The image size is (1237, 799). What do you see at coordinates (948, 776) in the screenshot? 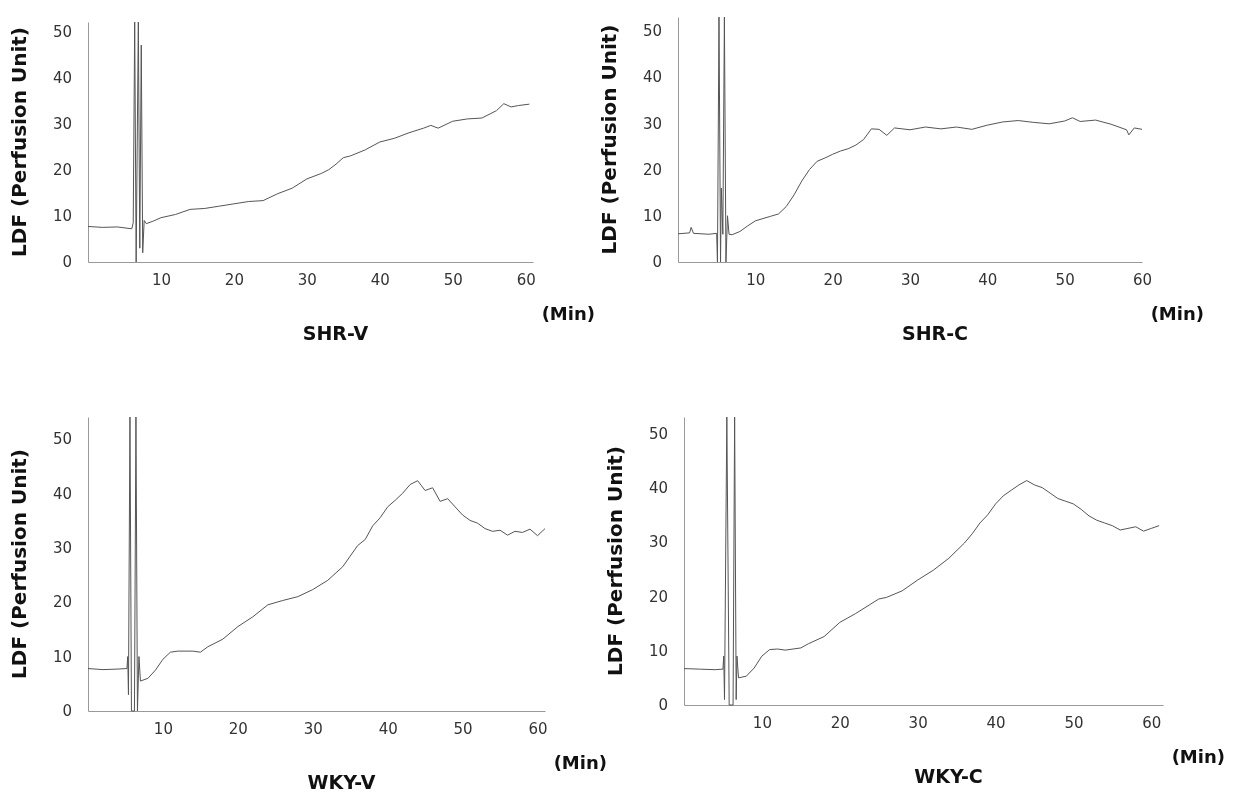
I see `text: WKY-C` at bounding box center [948, 776].